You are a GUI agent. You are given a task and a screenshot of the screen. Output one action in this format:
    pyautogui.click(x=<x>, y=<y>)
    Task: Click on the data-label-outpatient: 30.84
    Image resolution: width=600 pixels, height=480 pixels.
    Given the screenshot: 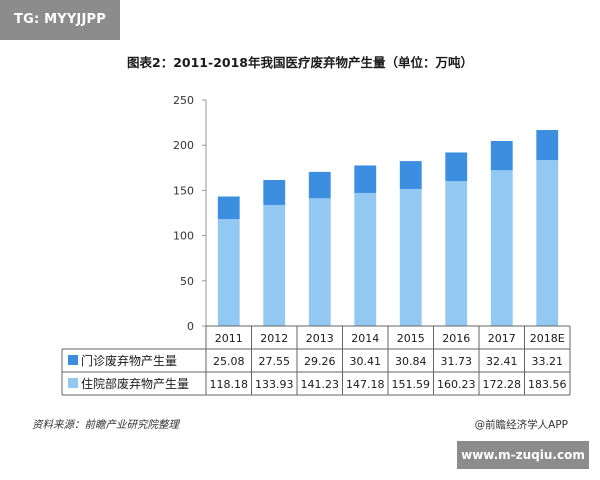 What is the action you would take?
    pyautogui.click(x=411, y=361)
    